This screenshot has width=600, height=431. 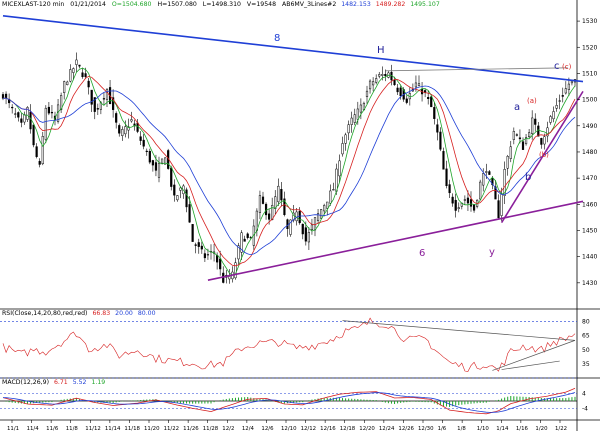 I want to click on ma2-value: 1489.282, so click(x=390, y=4).